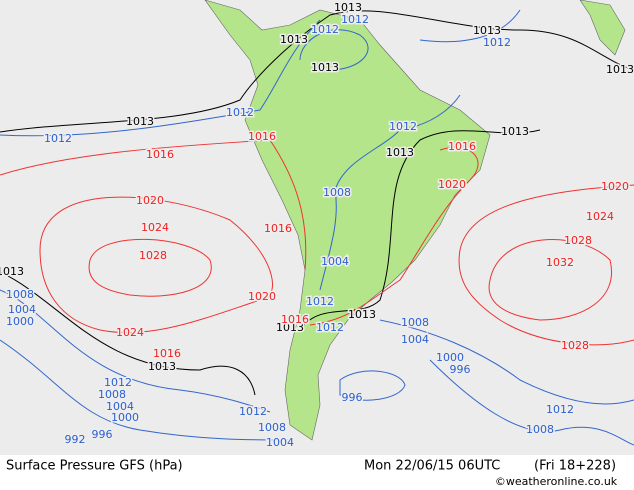  Describe the element at coordinates (317, 472) in the screenshot. I see `footer` at that location.